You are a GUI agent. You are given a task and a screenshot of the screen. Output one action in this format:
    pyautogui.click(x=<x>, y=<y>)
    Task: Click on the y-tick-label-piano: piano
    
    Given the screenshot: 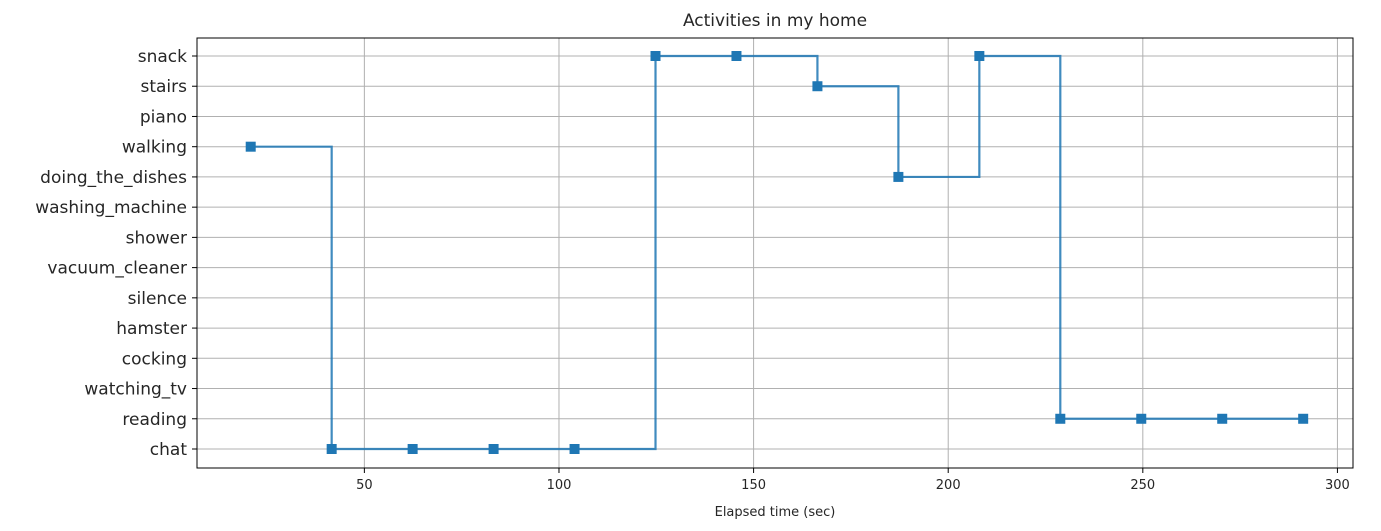 What is the action you would take?
    pyautogui.click(x=163, y=117)
    